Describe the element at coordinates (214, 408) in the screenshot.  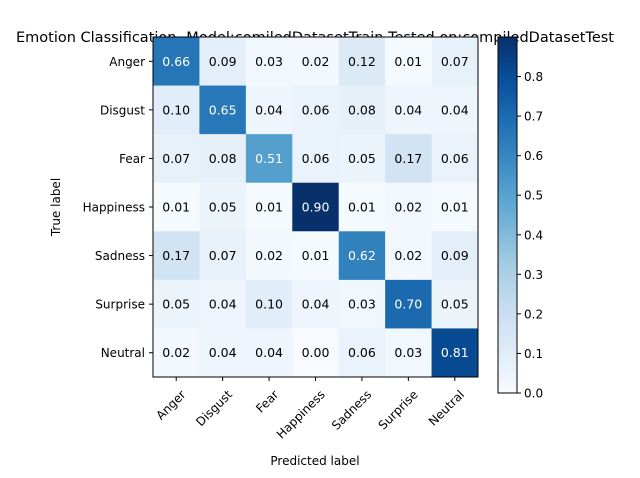
I see `x-tick-label: Disgust` at that location.